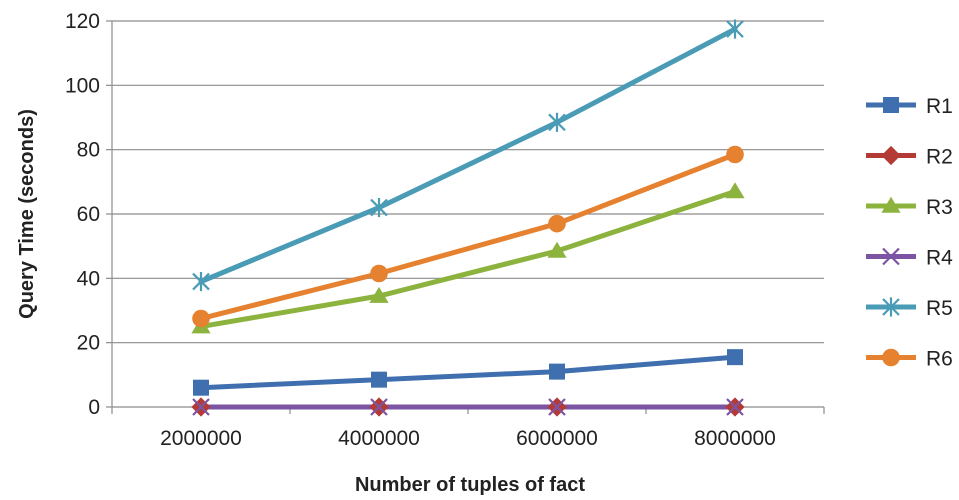  Describe the element at coordinates (88, 278) in the screenshot. I see `y-tick-label: 40` at that location.